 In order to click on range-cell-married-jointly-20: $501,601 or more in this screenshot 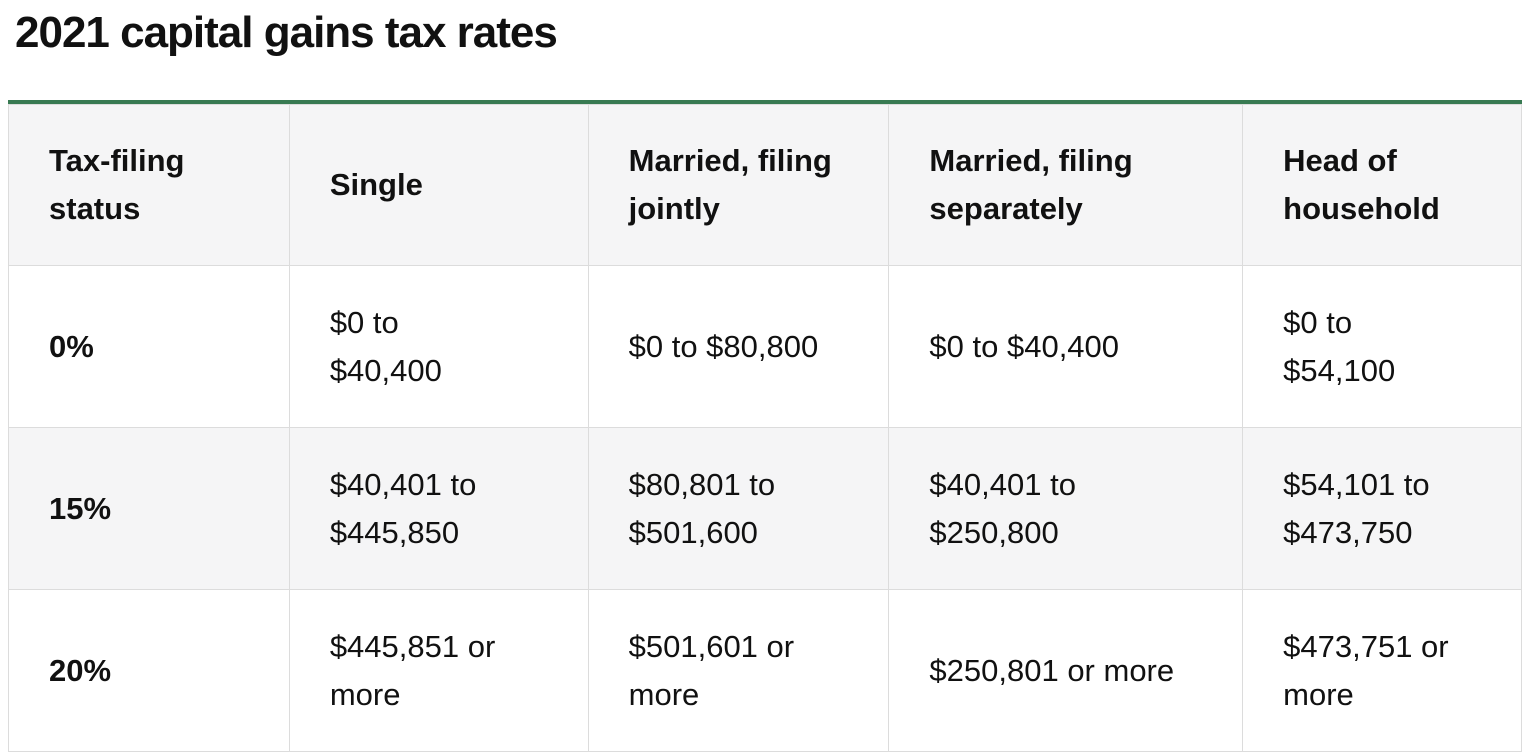, I will do `click(738, 670)`.